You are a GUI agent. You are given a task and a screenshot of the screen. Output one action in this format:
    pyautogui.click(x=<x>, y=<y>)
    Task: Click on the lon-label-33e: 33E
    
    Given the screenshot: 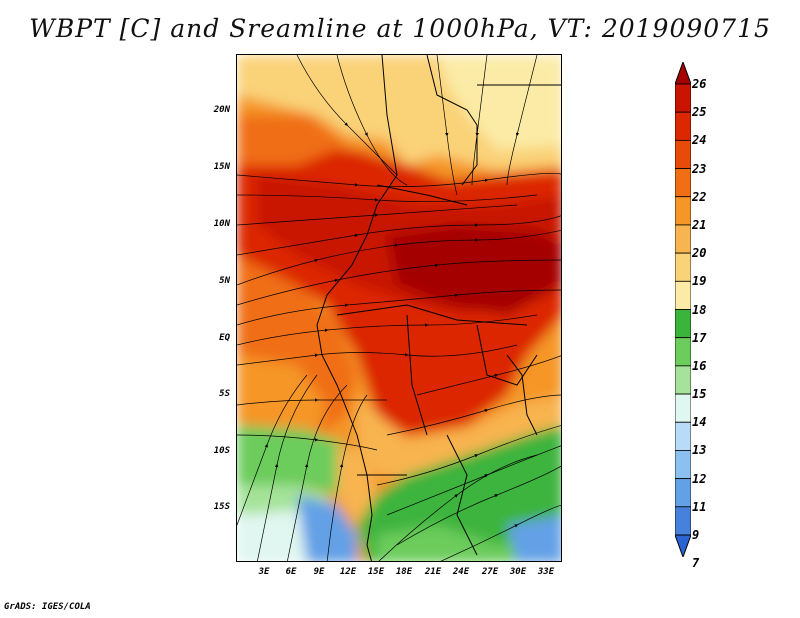 What is the action you would take?
    pyautogui.click(x=546, y=572)
    